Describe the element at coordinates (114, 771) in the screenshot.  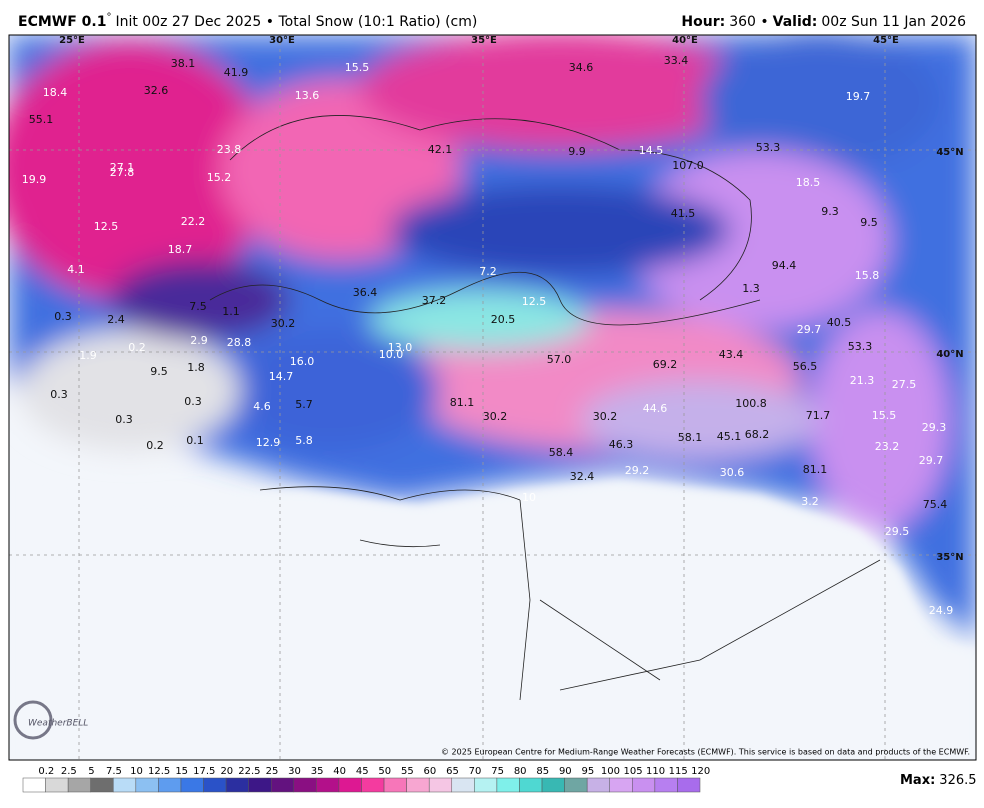
I see `colorbar-label: 7.5` at that location.